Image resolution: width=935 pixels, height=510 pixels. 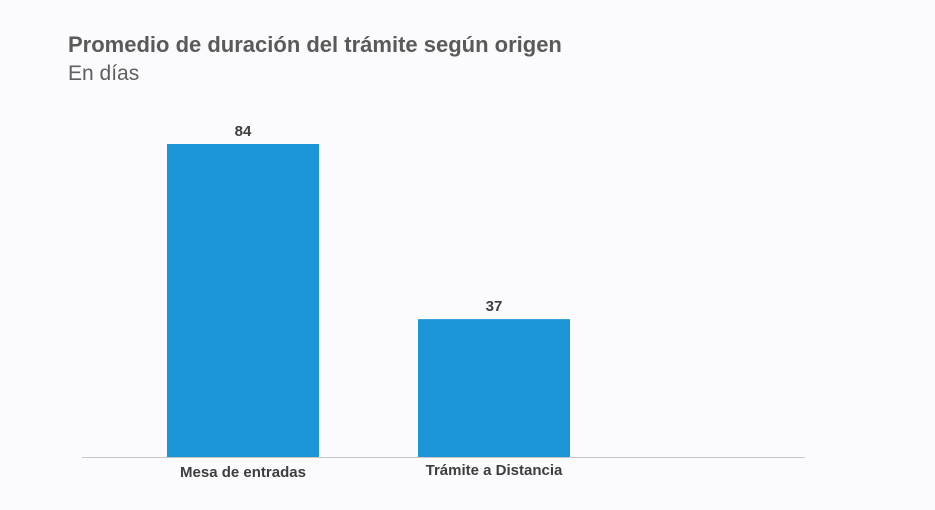 I want to click on category-label-1: Trámite a Distancia, so click(x=494, y=470).